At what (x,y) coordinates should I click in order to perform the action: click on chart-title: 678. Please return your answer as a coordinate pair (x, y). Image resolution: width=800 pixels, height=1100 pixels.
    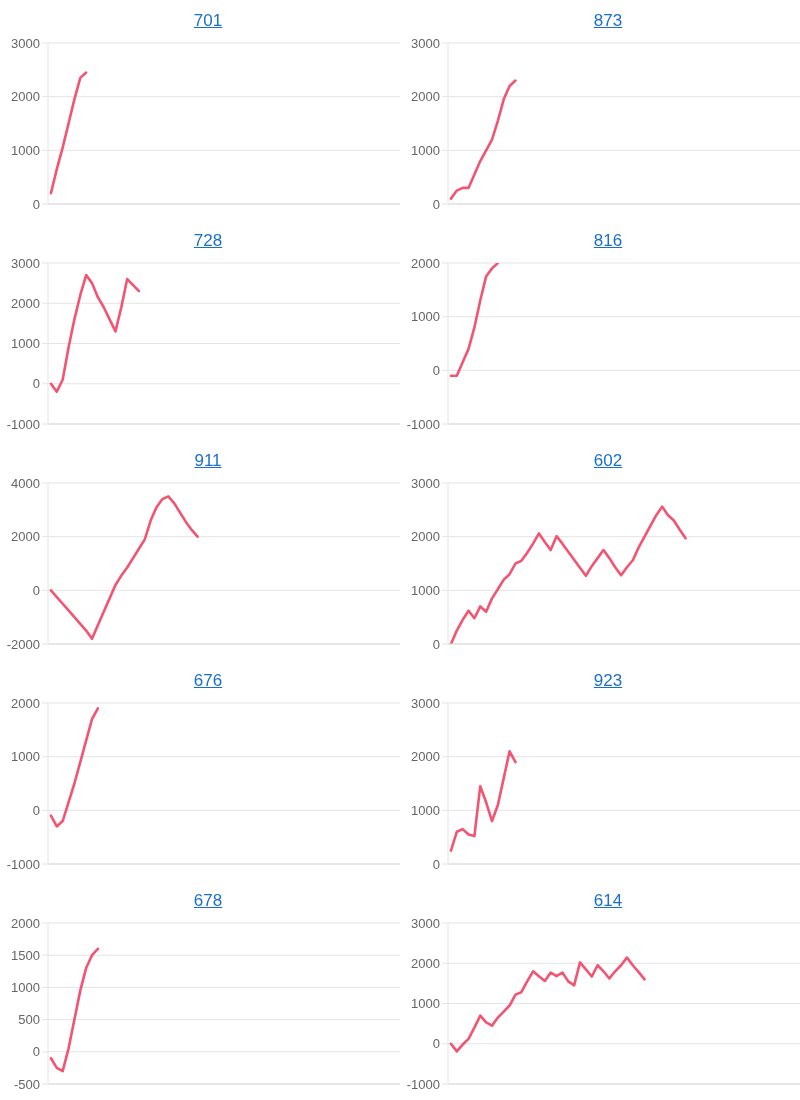
    Looking at the image, I should click on (208, 901).